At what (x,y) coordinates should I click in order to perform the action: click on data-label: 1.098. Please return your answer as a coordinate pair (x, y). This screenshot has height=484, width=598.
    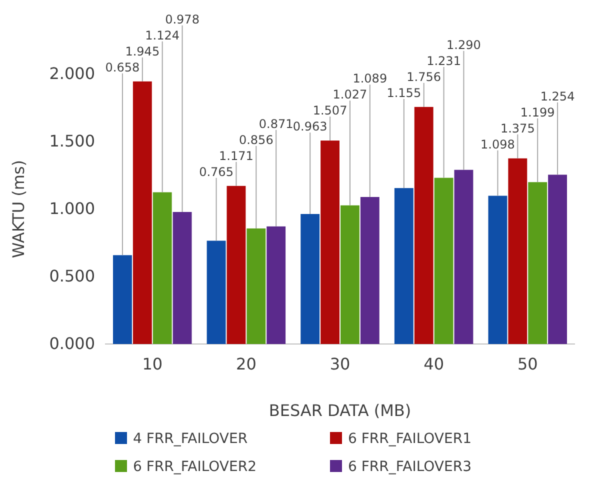
    Looking at the image, I should click on (497, 144).